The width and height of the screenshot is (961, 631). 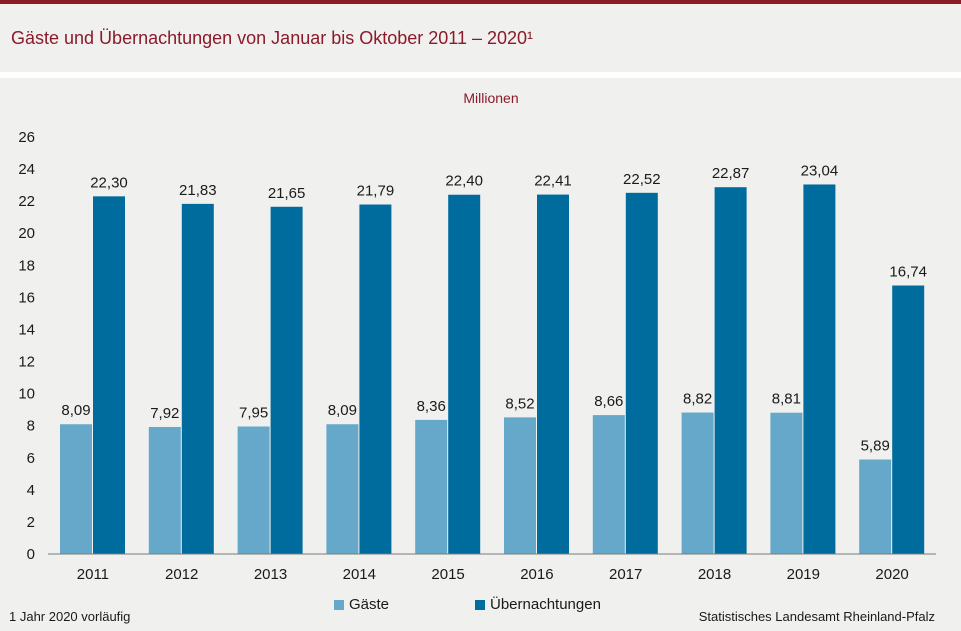 I want to click on data-label: 8,82, so click(x=697, y=399).